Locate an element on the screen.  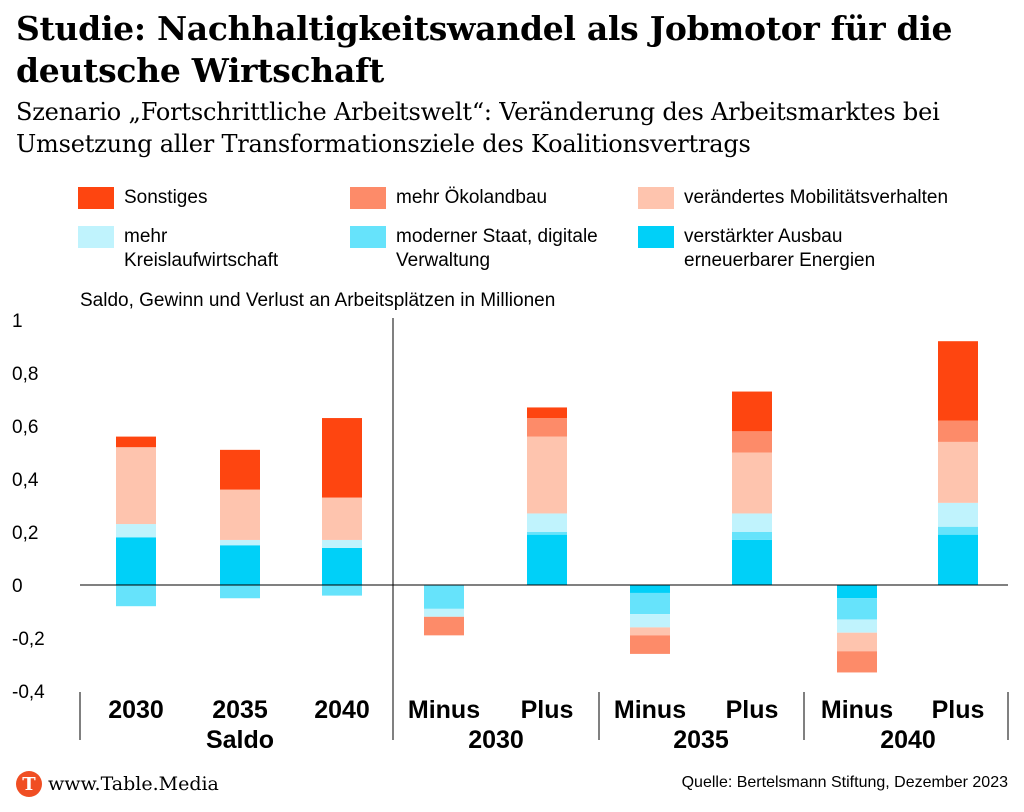
group-label: 2035 is located at coordinates (701, 740).